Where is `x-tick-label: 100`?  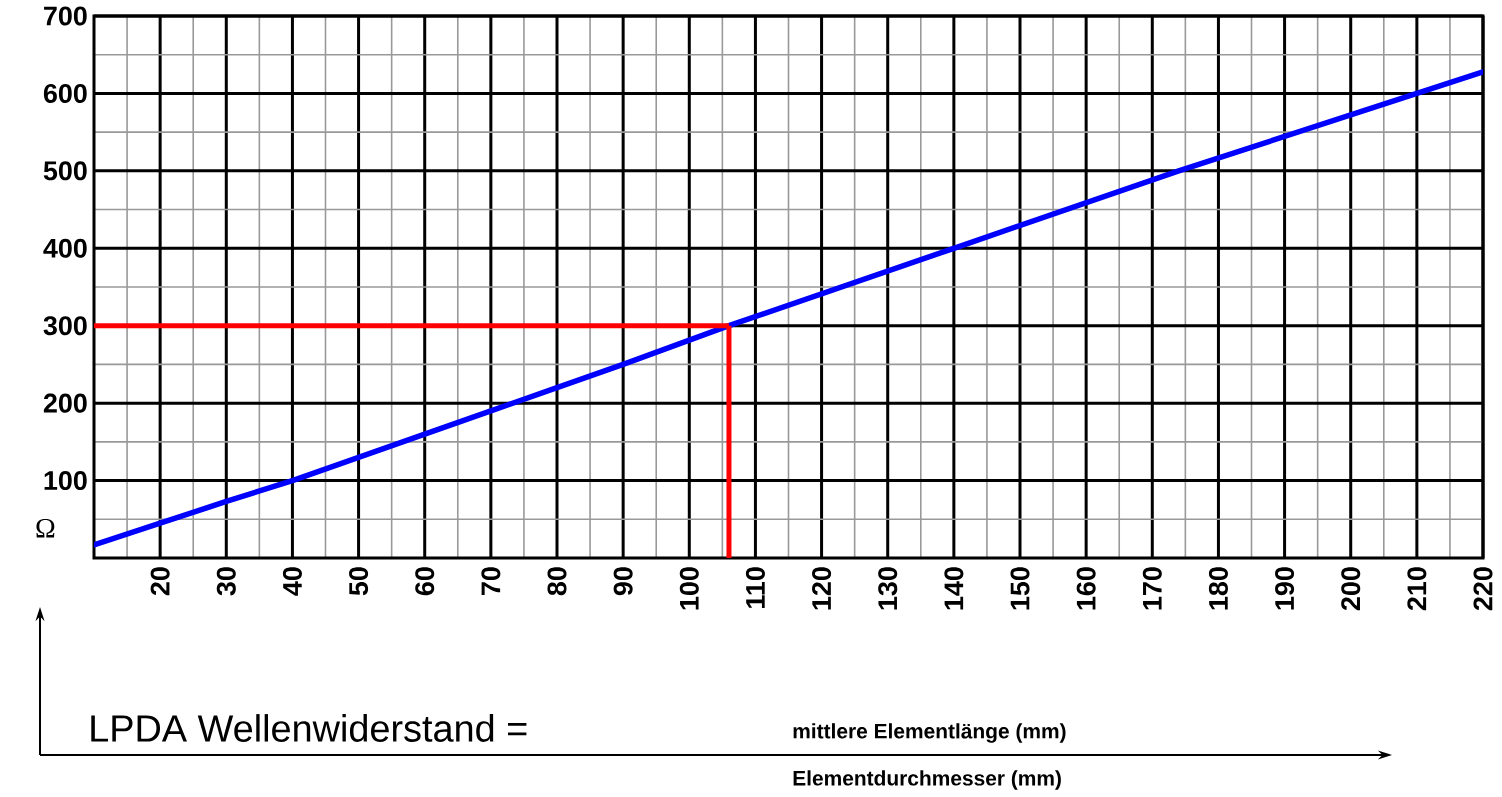
x-tick-label: 100 is located at coordinates (689, 588).